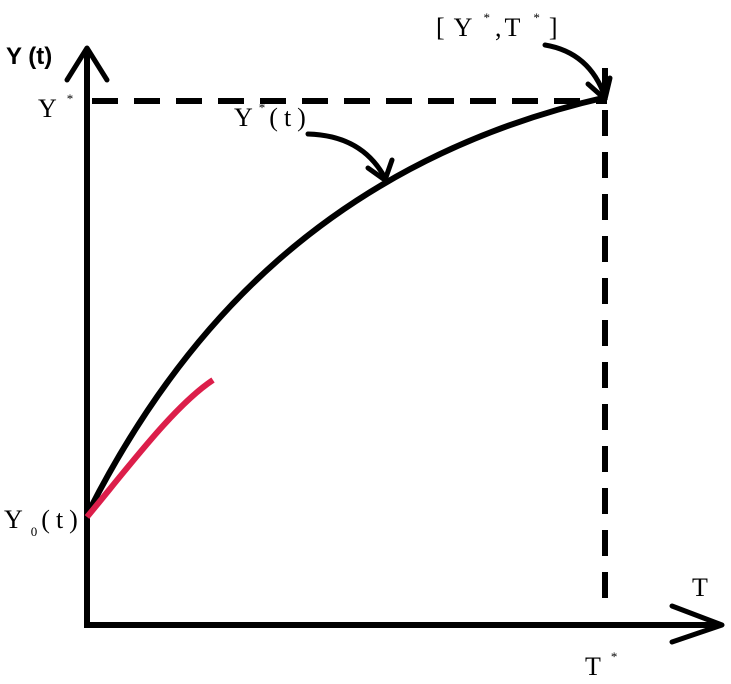  Describe the element at coordinates (346, 156) in the screenshot. I see `curve-pointer` at that location.